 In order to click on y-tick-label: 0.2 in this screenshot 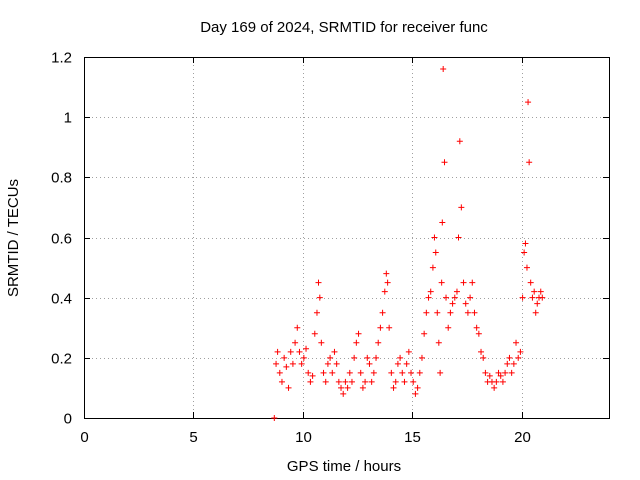, I will do `click(61, 359)`.